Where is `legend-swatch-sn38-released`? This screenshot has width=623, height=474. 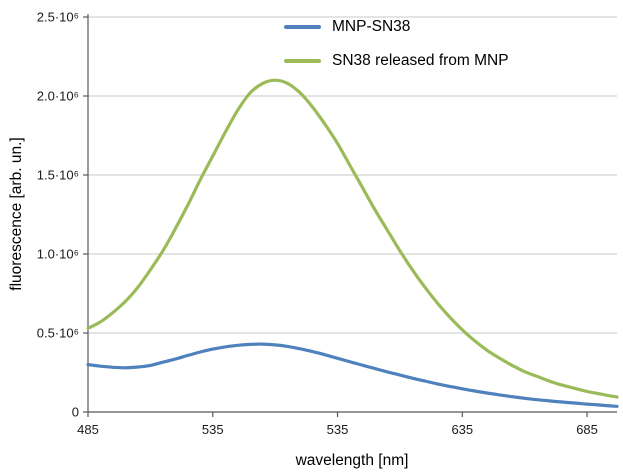 legend-swatch-sn38-released is located at coordinates (302, 60).